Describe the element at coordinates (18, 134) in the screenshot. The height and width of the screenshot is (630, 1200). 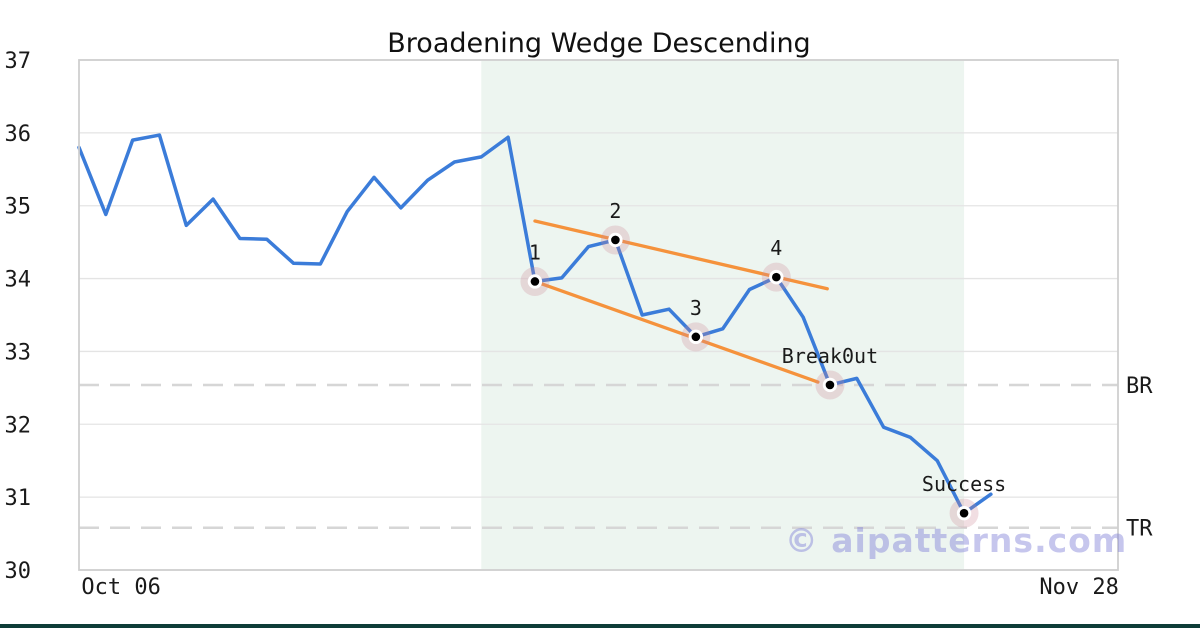
I see `y-tick-label: 36` at that location.